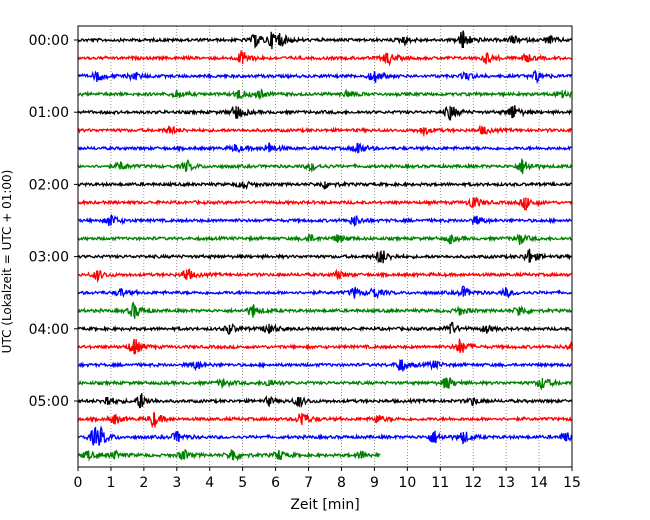 Image resolution: width=650 pixels, height=520 pixels. I want to click on x-tick-label-13: 13, so click(506, 483).